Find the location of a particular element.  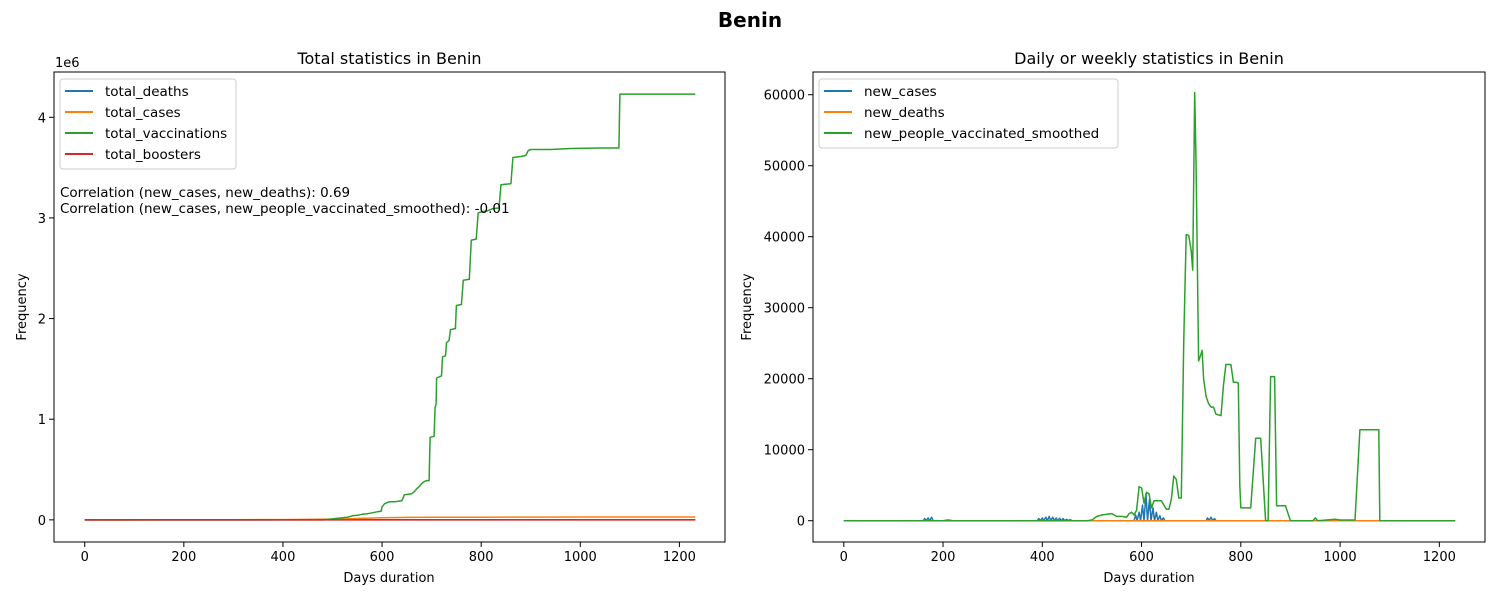

figure-title: Benin is located at coordinates (750, 20).